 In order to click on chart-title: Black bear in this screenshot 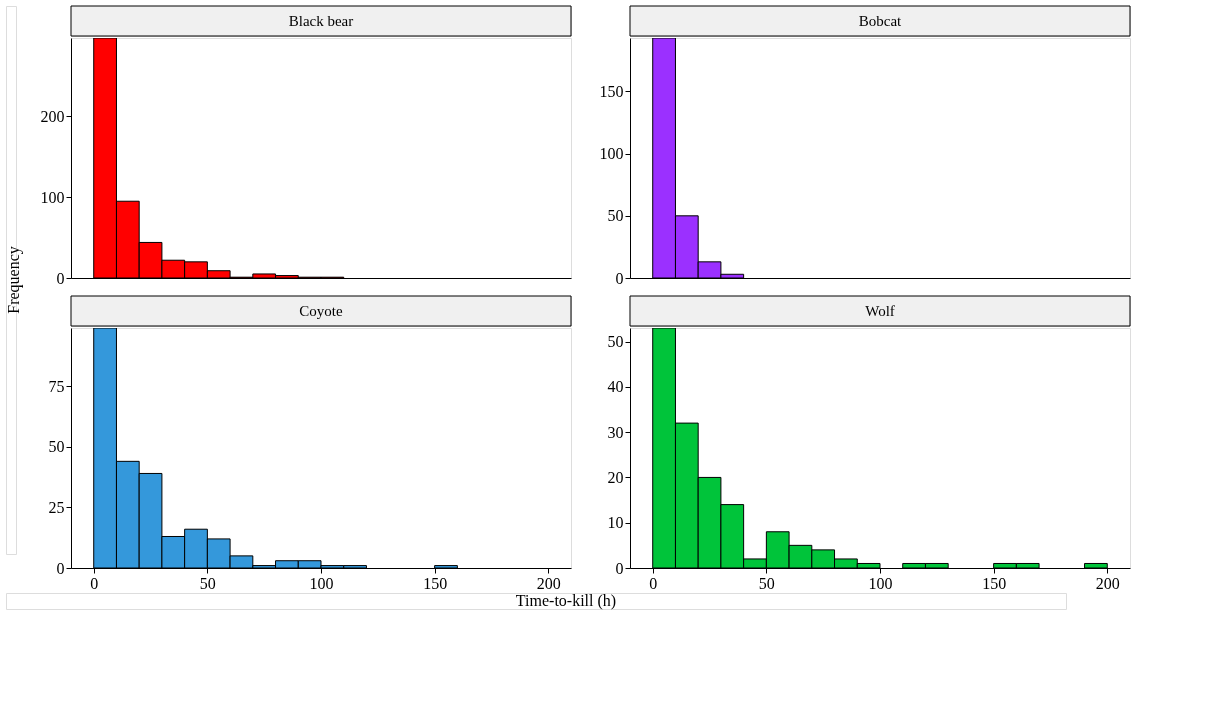, I will do `click(321, 21)`.